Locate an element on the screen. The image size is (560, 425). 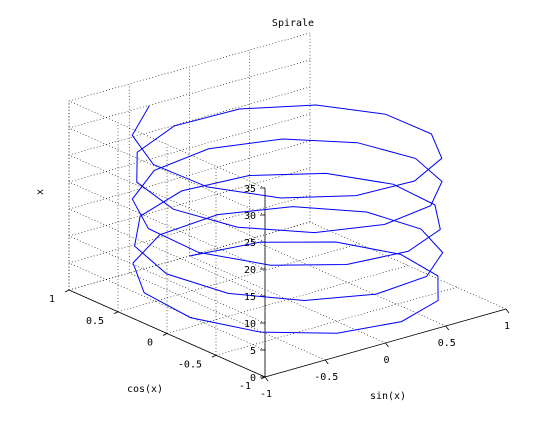
x-tick-label: 0 is located at coordinates (386, 360).